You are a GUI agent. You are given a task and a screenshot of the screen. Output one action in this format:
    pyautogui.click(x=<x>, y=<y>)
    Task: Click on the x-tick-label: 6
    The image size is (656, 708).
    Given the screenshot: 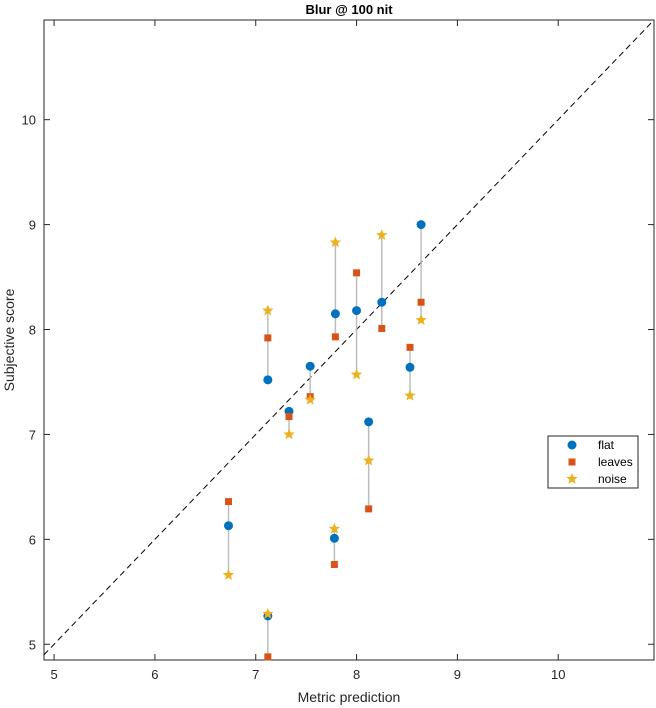 What is the action you would take?
    pyautogui.click(x=154, y=674)
    